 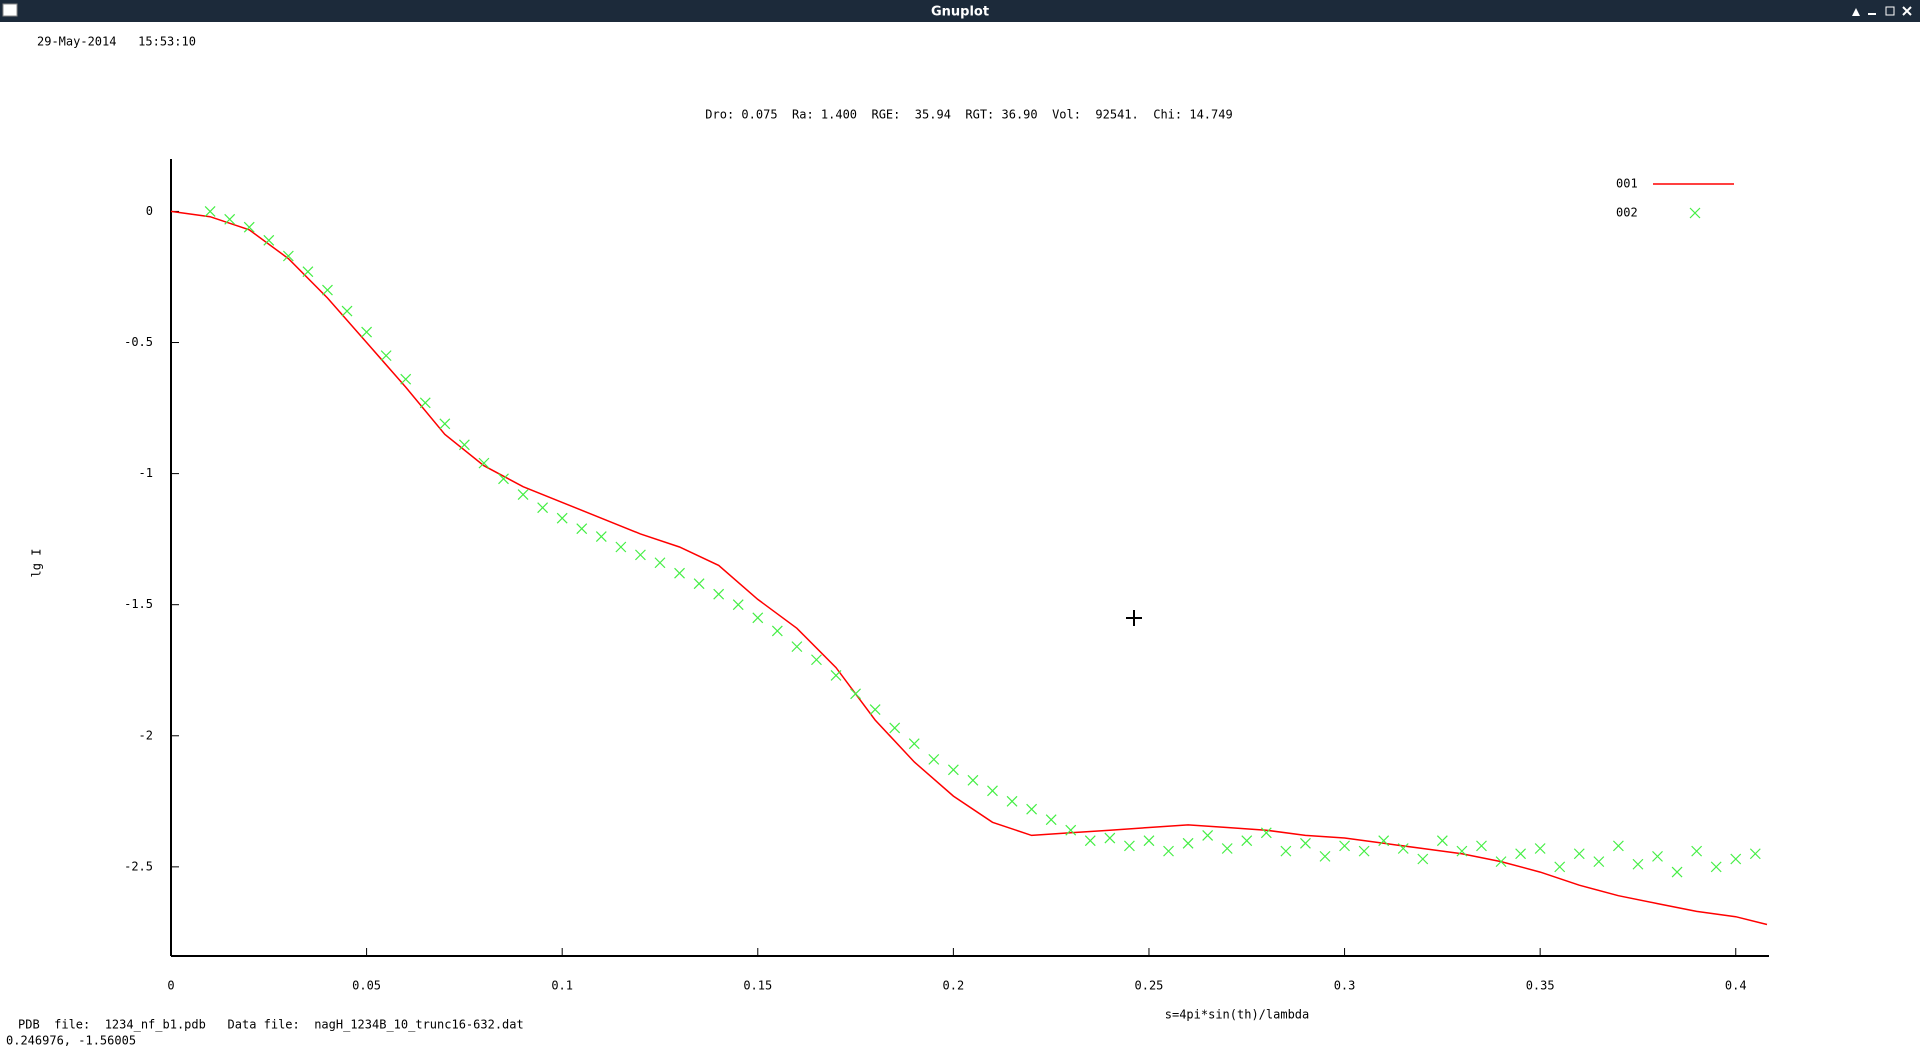 What do you see at coordinates (146, 735) in the screenshot?
I see `y-tick-label: -2` at bounding box center [146, 735].